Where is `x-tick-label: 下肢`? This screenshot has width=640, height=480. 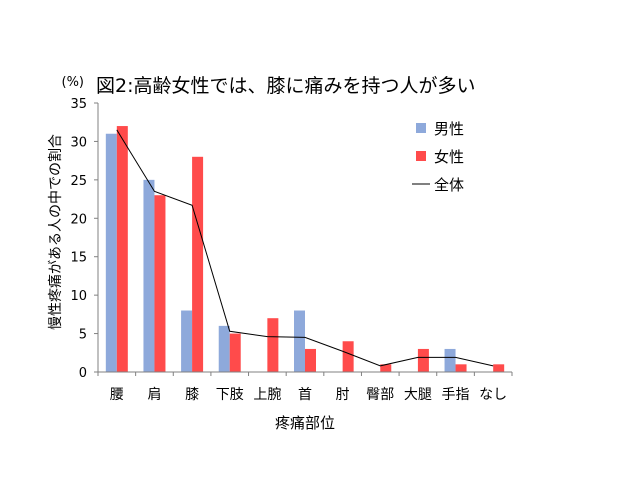 x-tick-label: 下肢 is located at coordinates (230, 395).